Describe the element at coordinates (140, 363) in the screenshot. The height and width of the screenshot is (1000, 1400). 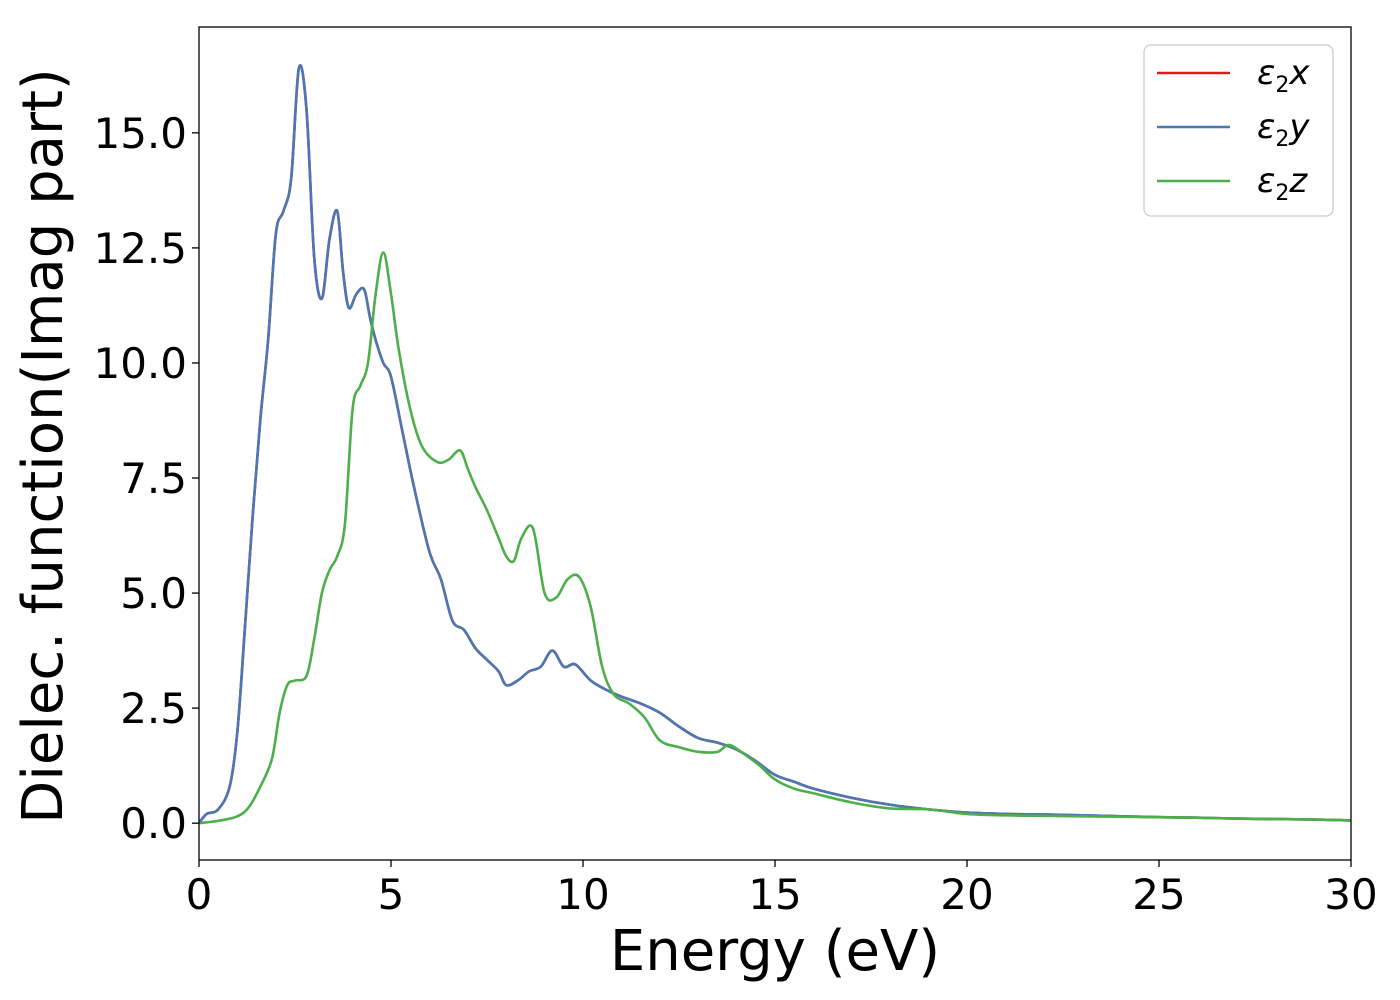
I see `y-tick-label: 10.0` at that location.